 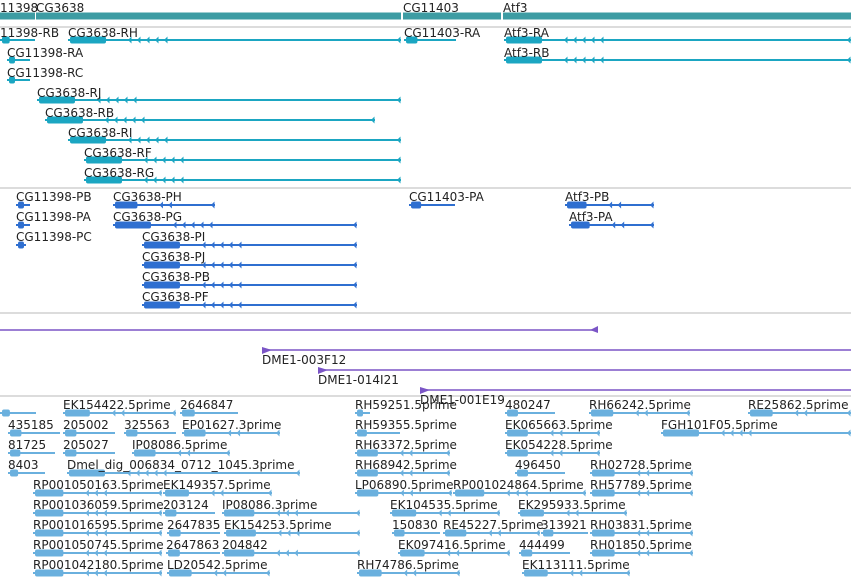 I want to click on intron-line, so click(x=445, y=513).